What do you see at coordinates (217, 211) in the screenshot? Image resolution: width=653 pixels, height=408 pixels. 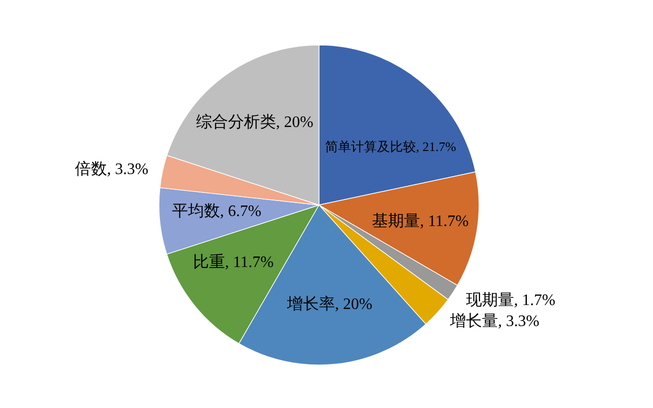 I see `slice-label: 平均数, 6.7%` at bounding box center [217, 211].